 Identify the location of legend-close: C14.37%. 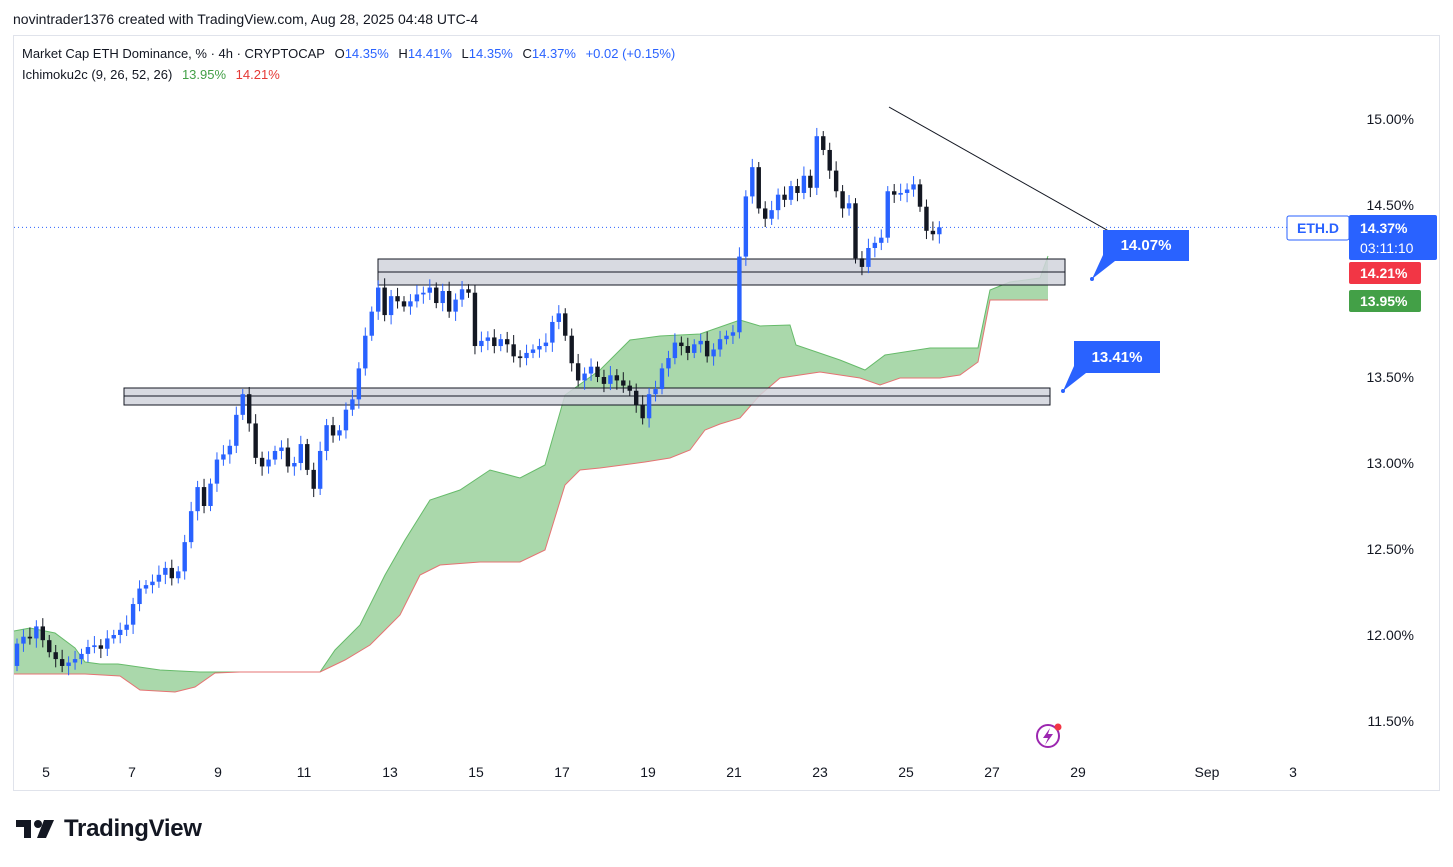
(549, 53).